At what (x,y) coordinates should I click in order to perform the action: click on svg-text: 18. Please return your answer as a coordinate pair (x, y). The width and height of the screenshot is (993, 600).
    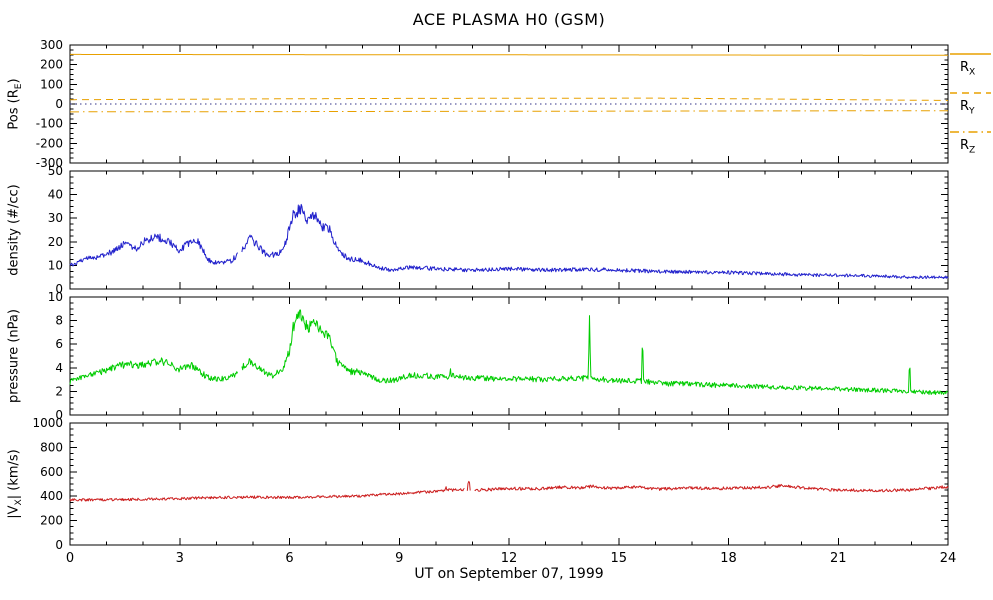
    Looking at the image, I should click on (728, 558).